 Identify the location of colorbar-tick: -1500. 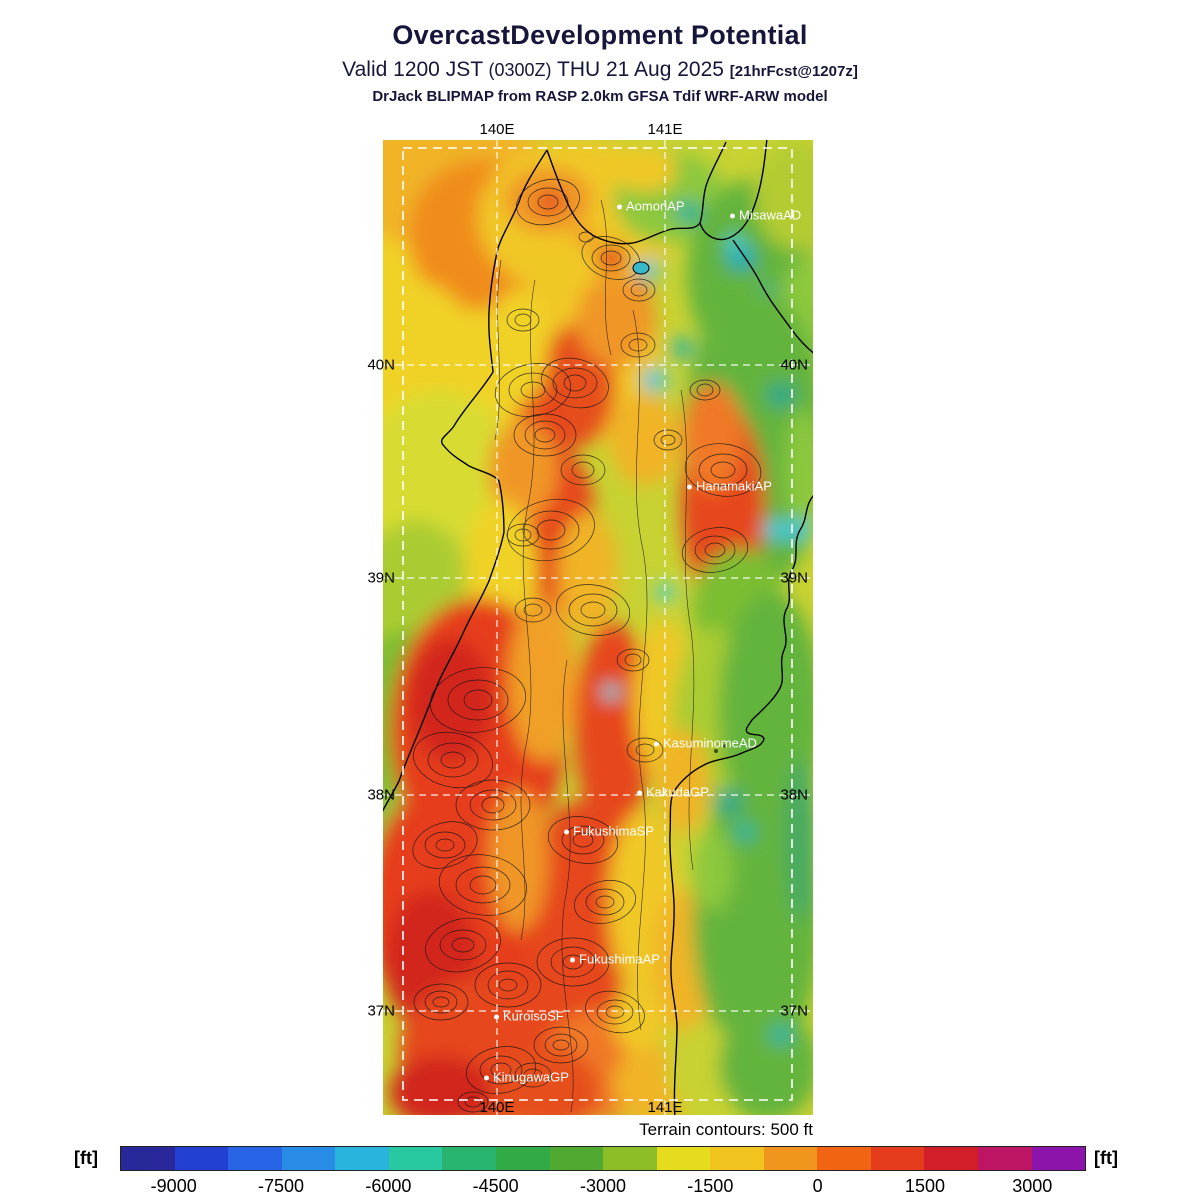
(710, 1186).